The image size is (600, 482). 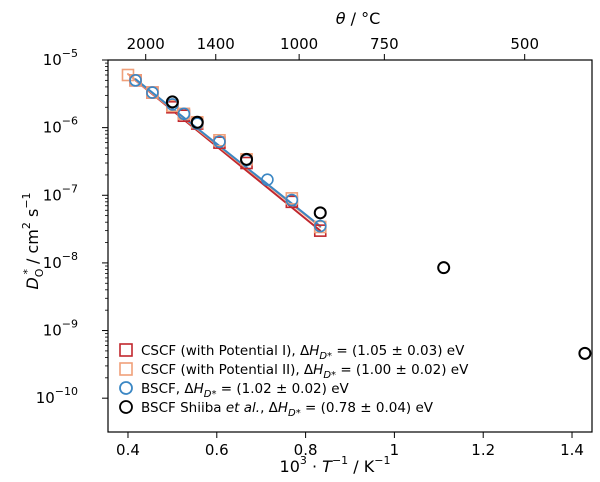 What do you see at coordinates (216, 44) in the screenshot?
I see `top-tick-label: 1400` at bounding box center [216, 44].